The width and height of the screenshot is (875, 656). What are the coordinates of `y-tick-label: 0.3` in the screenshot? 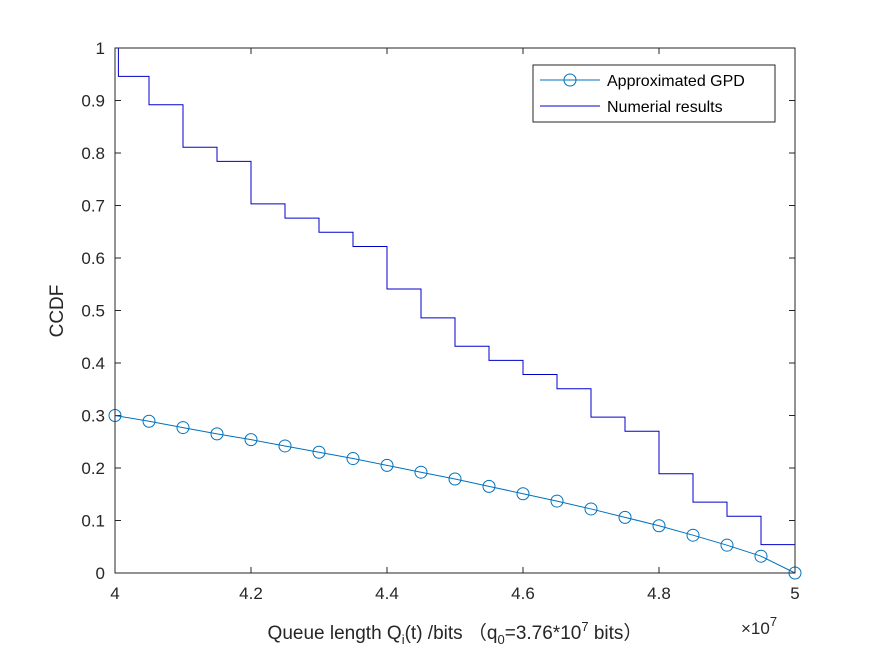 It's located at (93, 416).